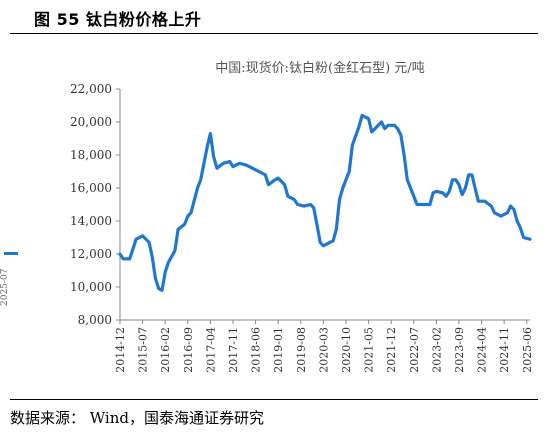 The width and height of the screenshot is (545, 436). I want to click on x-tick-label: 2016-02, so click(165, 350).